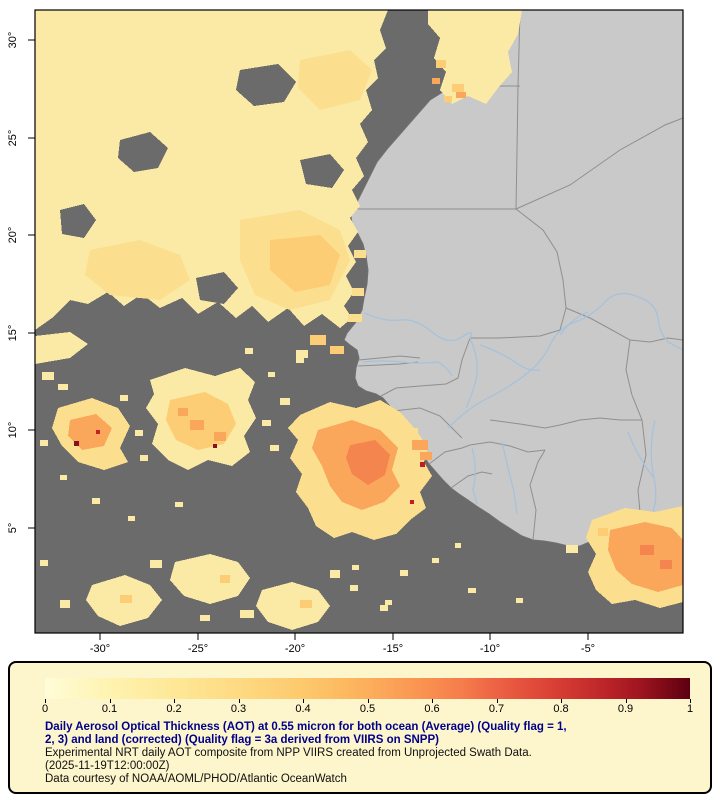 The height and width of the screenshot is (800, 720). I want to click on colorbar-tick-label: 0, so click(45, 709).